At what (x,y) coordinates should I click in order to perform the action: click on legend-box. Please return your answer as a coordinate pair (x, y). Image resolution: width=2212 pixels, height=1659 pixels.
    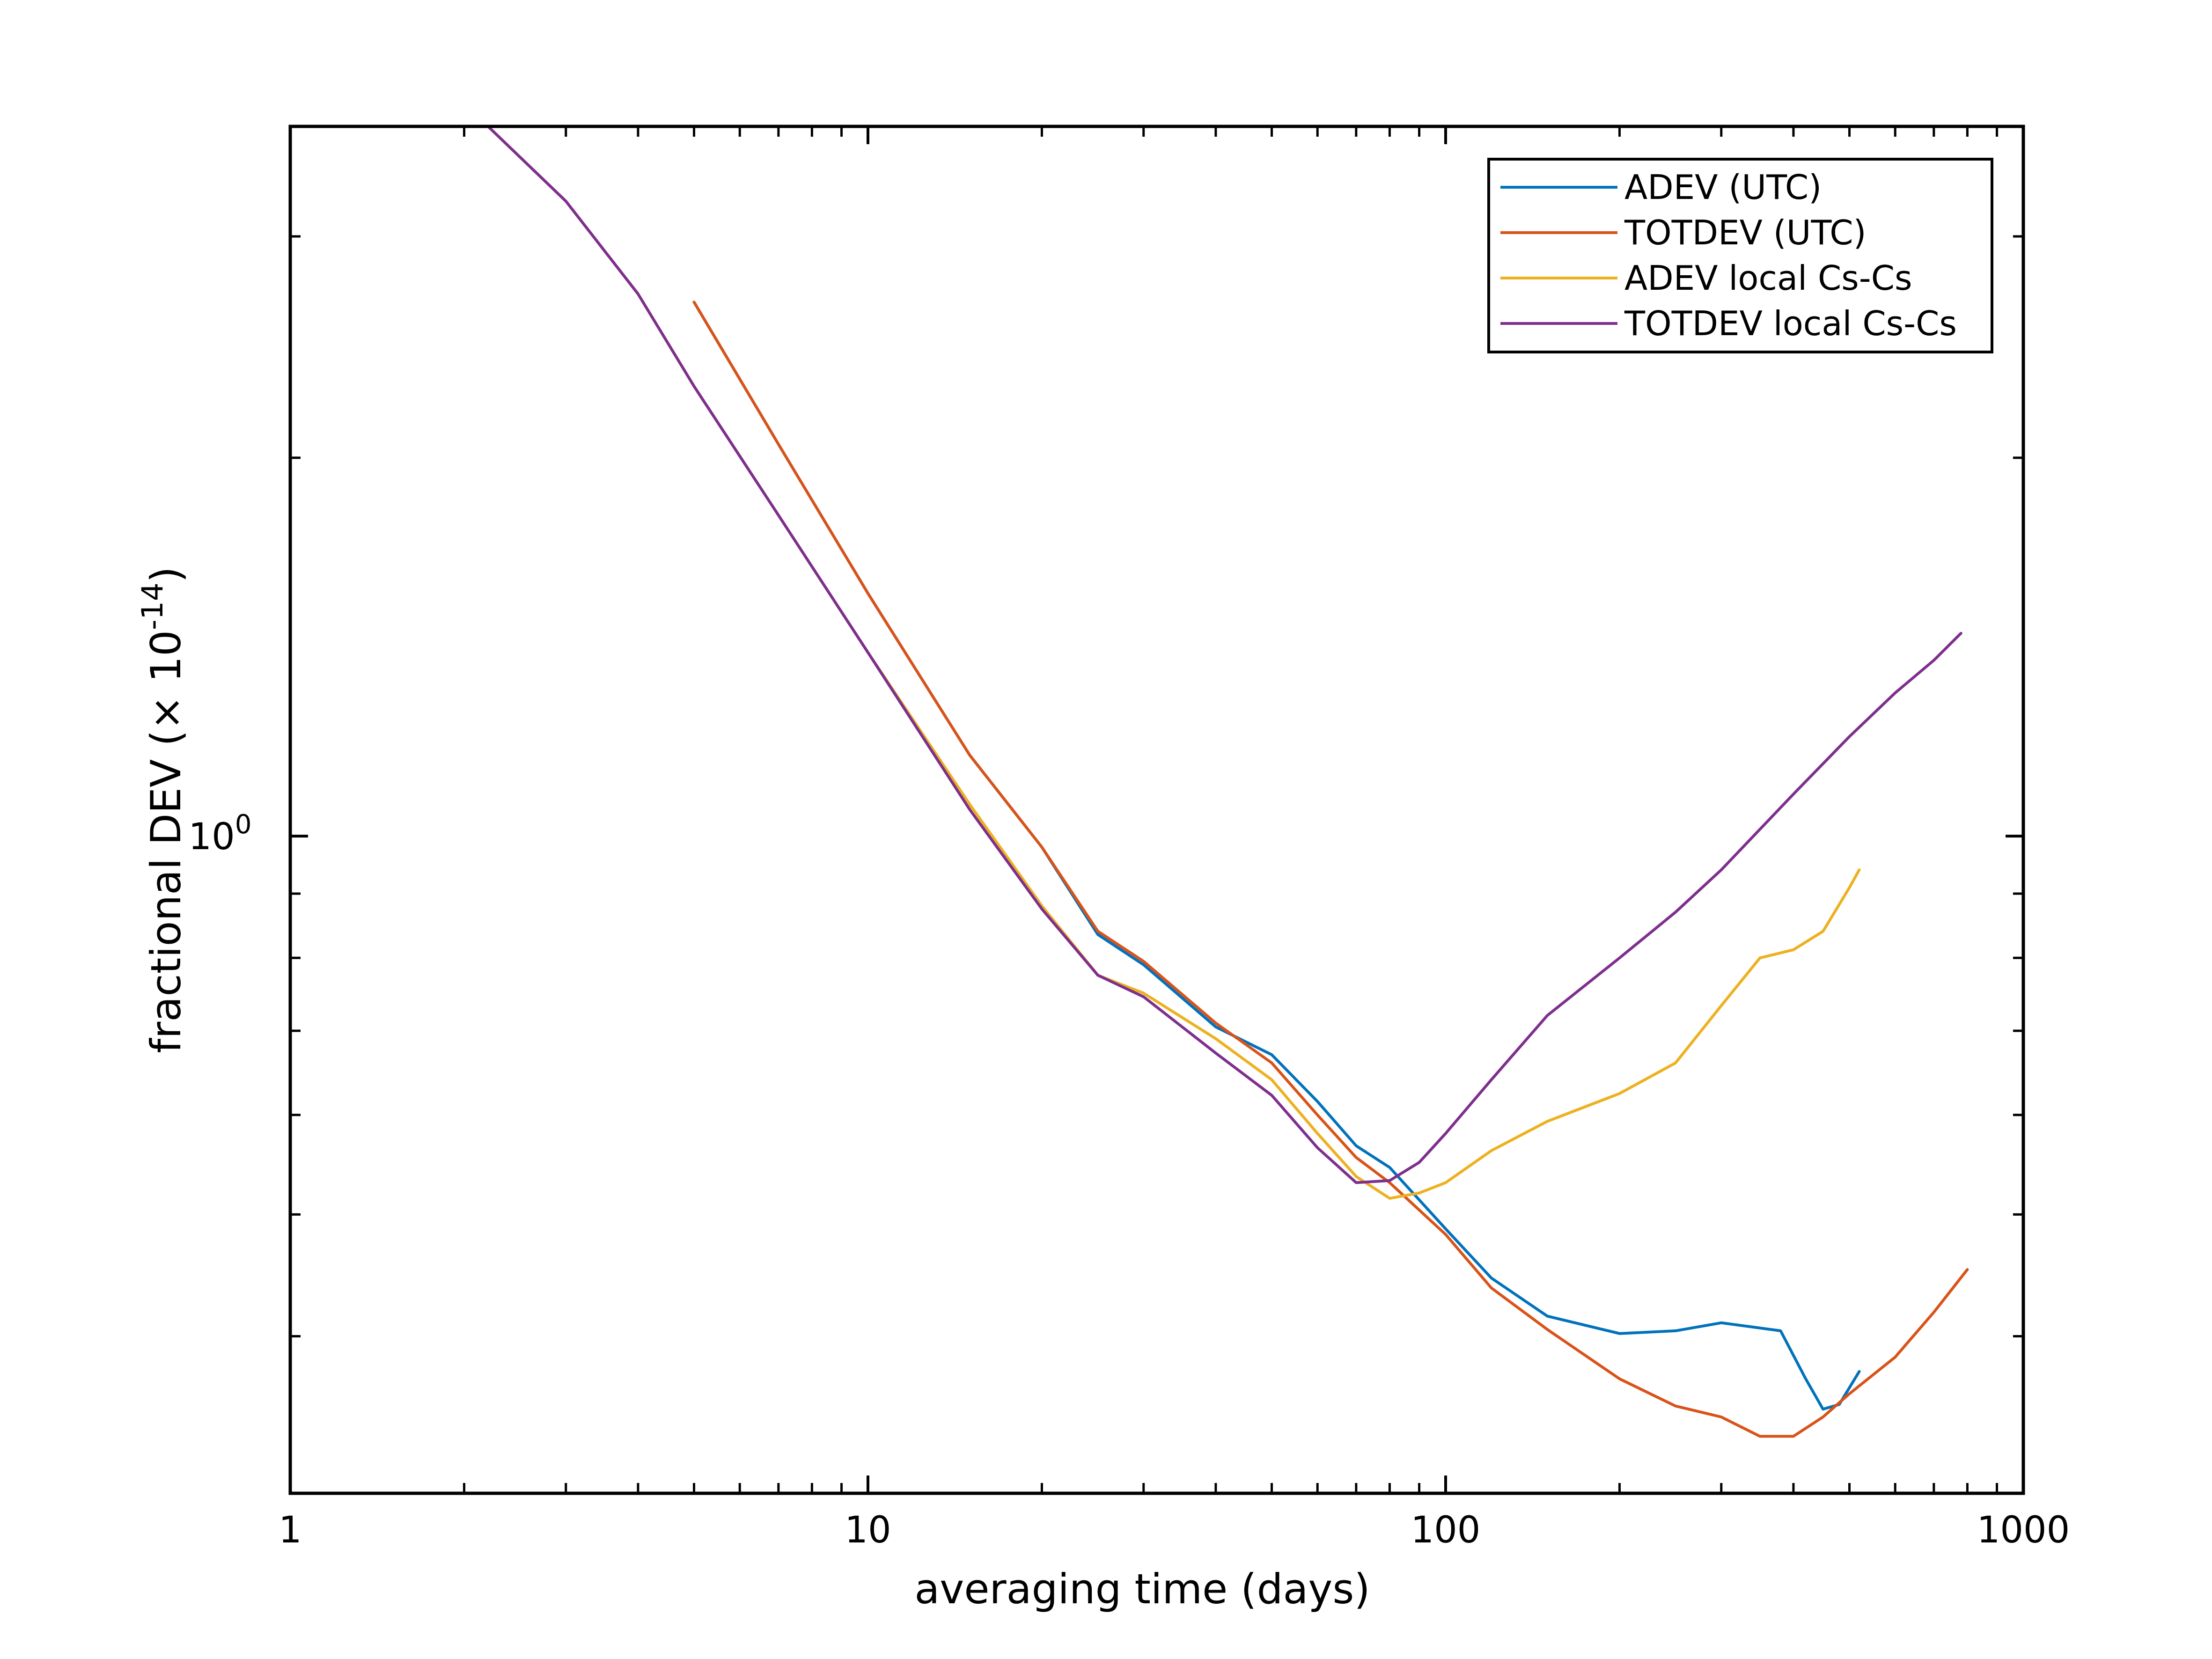
    Looking at the image, I should click on (1740, 255).